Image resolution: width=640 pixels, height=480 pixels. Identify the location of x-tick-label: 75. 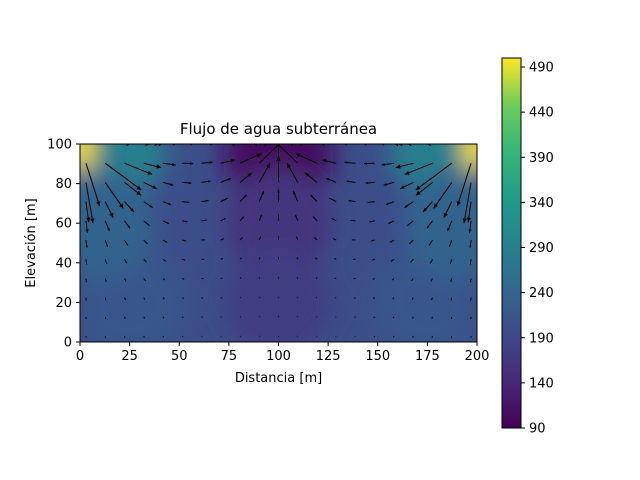
(229, 356).